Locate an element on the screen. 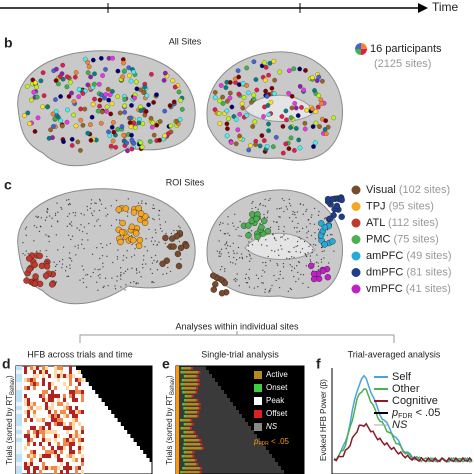 The width and height of the screenshot is (474, 474). trace is located at coordinates (403, 426).